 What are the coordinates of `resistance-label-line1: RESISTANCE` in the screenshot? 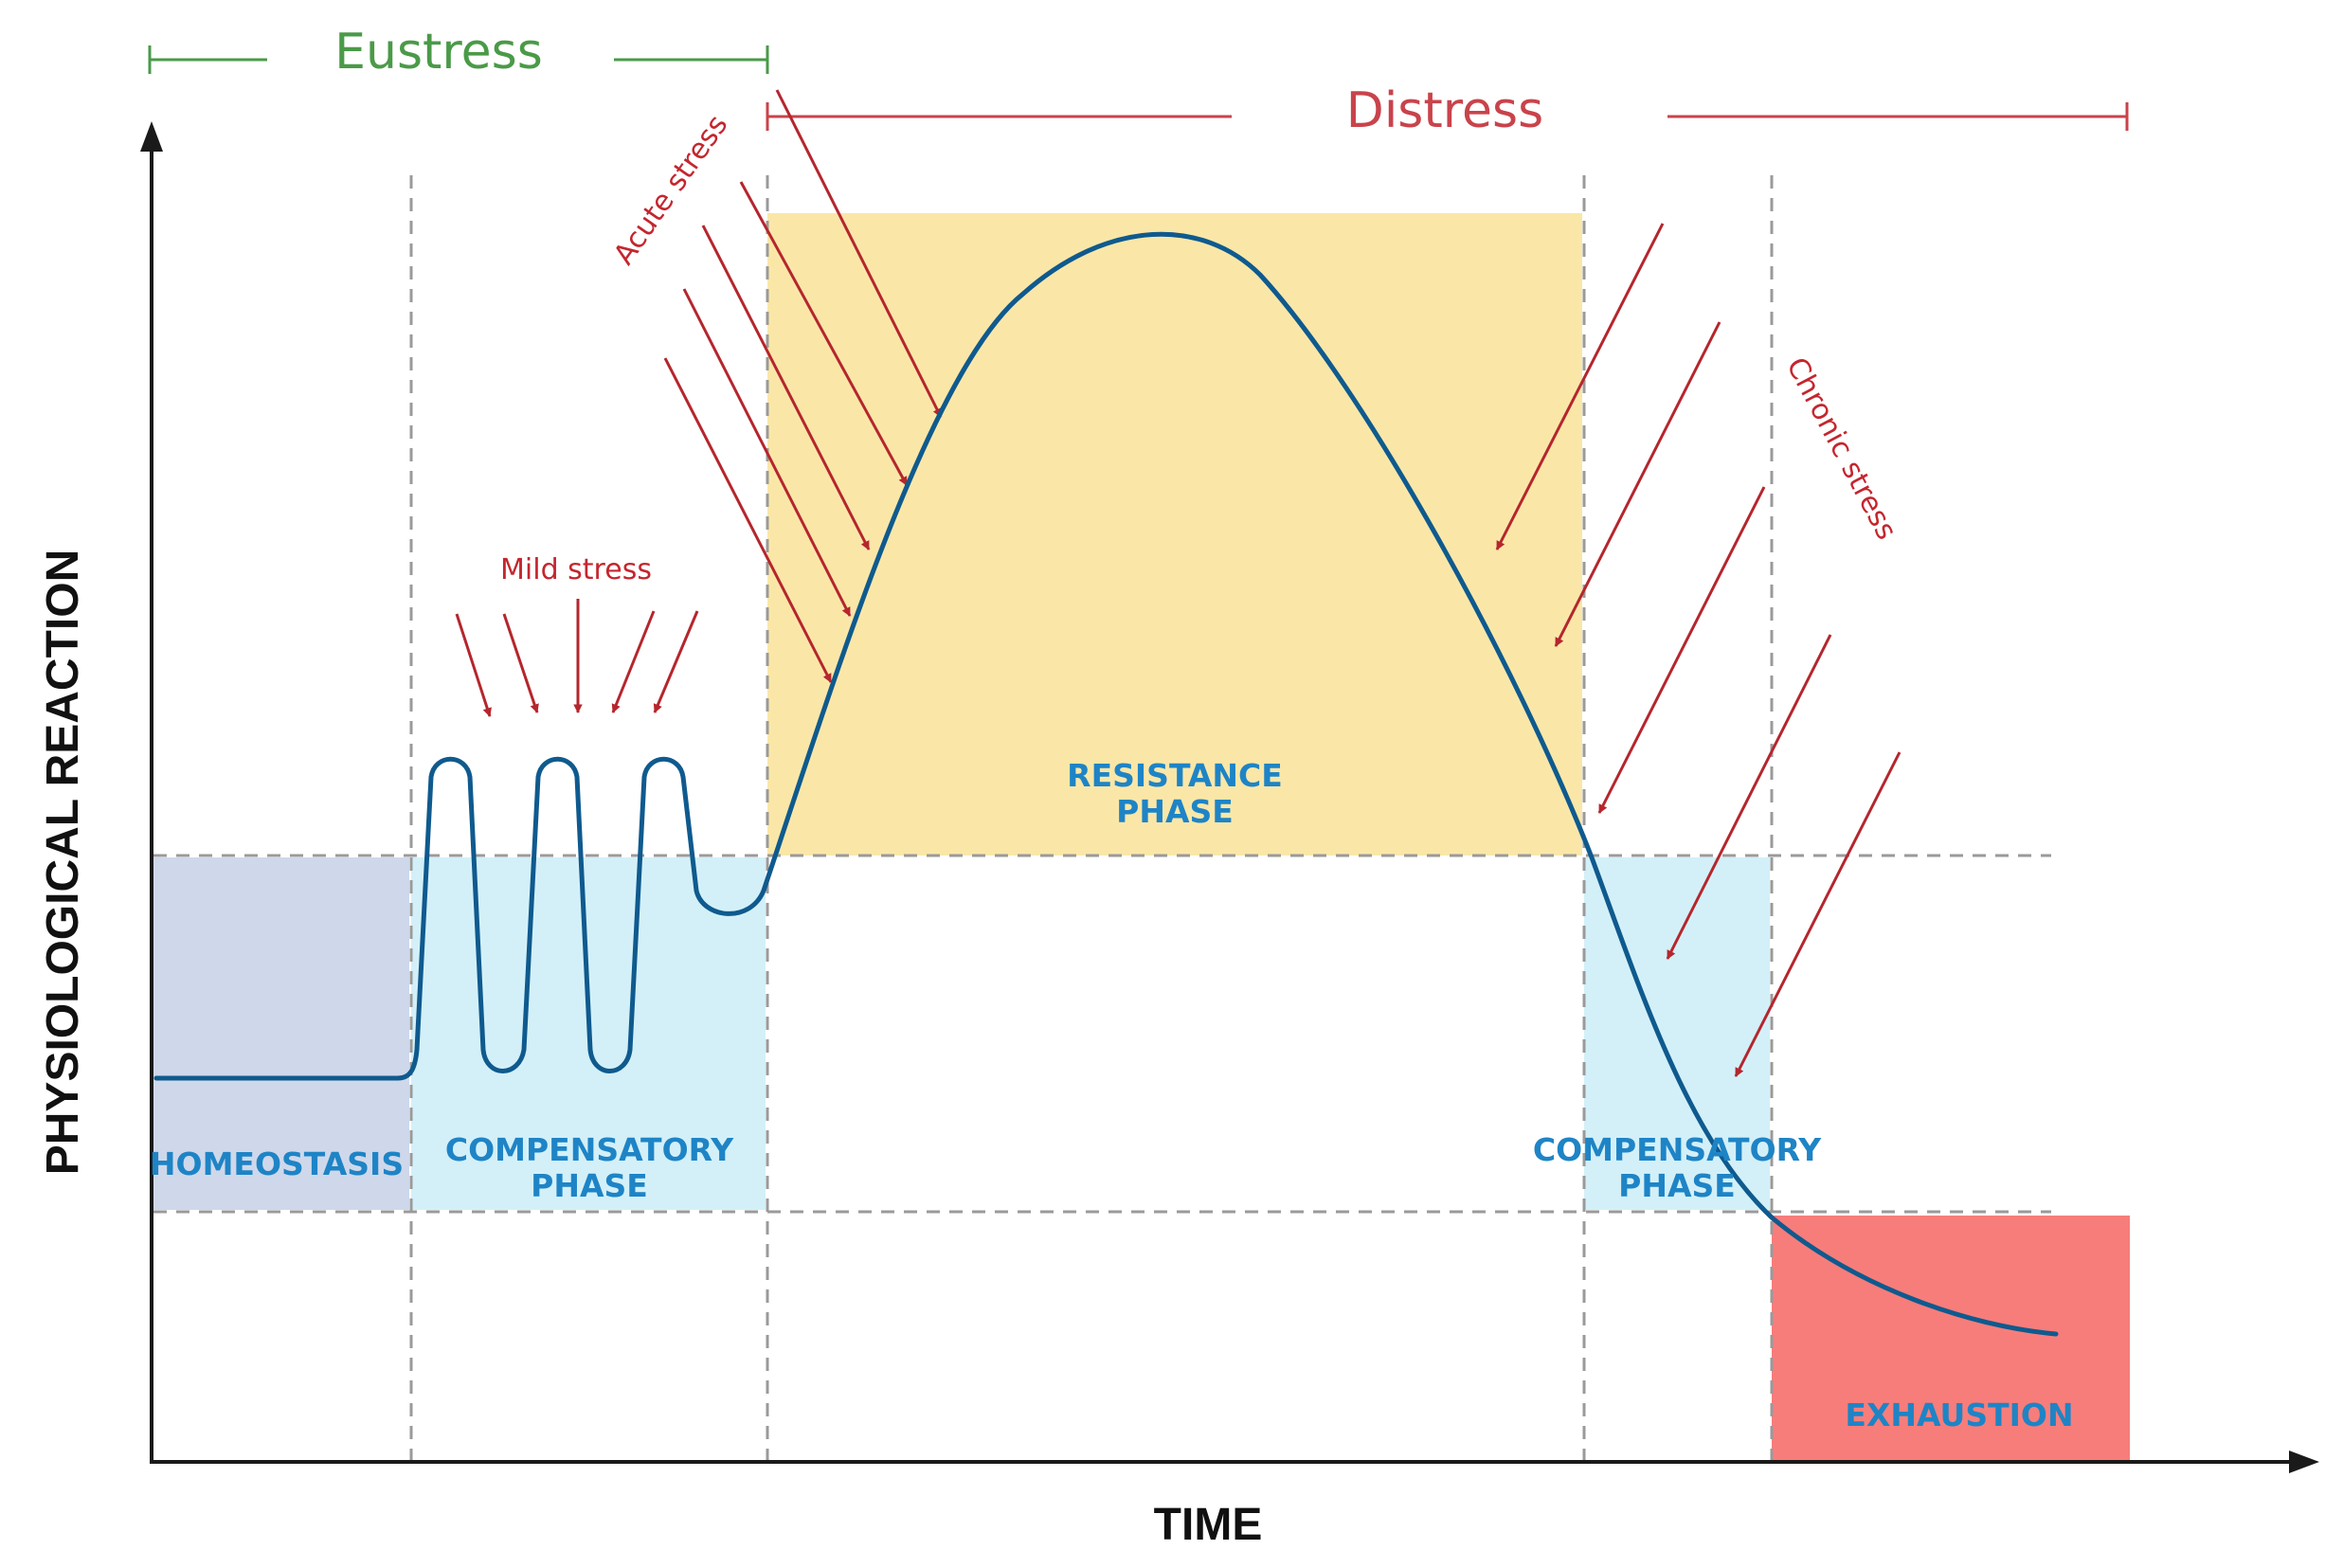 It's located at (1175, 775).